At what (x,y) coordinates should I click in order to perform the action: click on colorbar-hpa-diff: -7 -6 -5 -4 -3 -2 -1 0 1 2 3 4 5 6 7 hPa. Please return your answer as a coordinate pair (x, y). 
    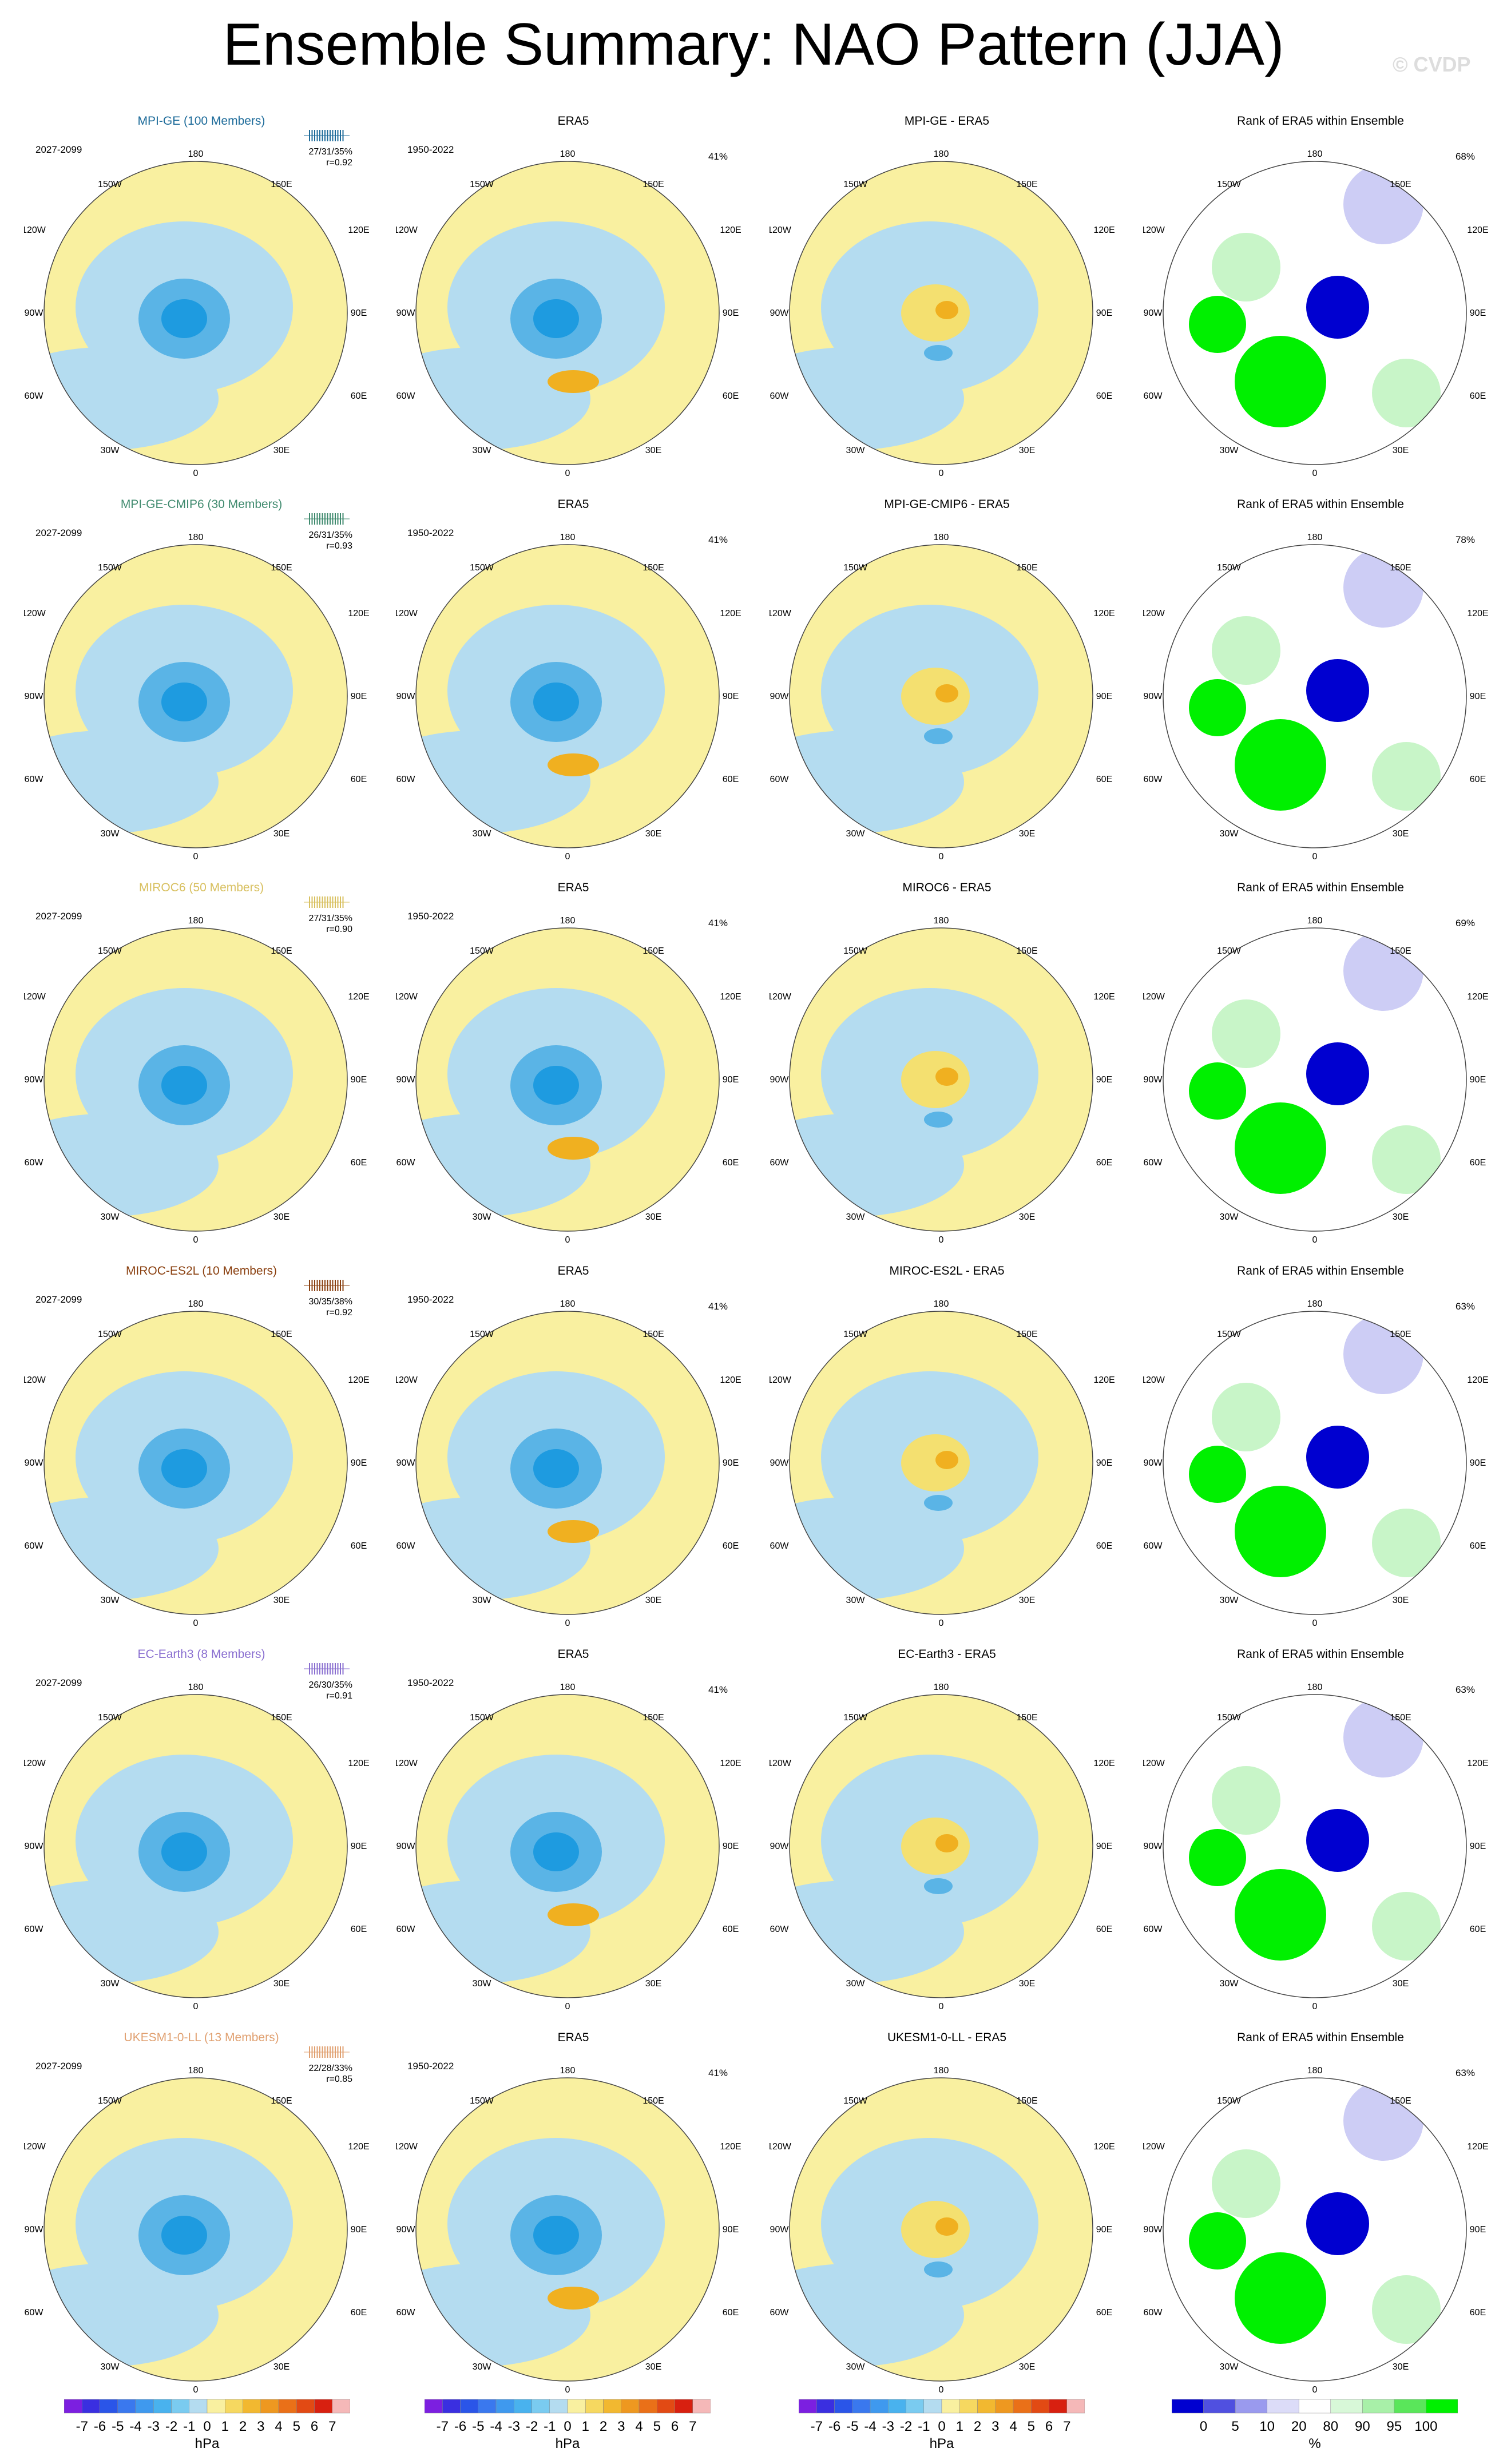
    Looking at the image, I should click on (942, 2427).